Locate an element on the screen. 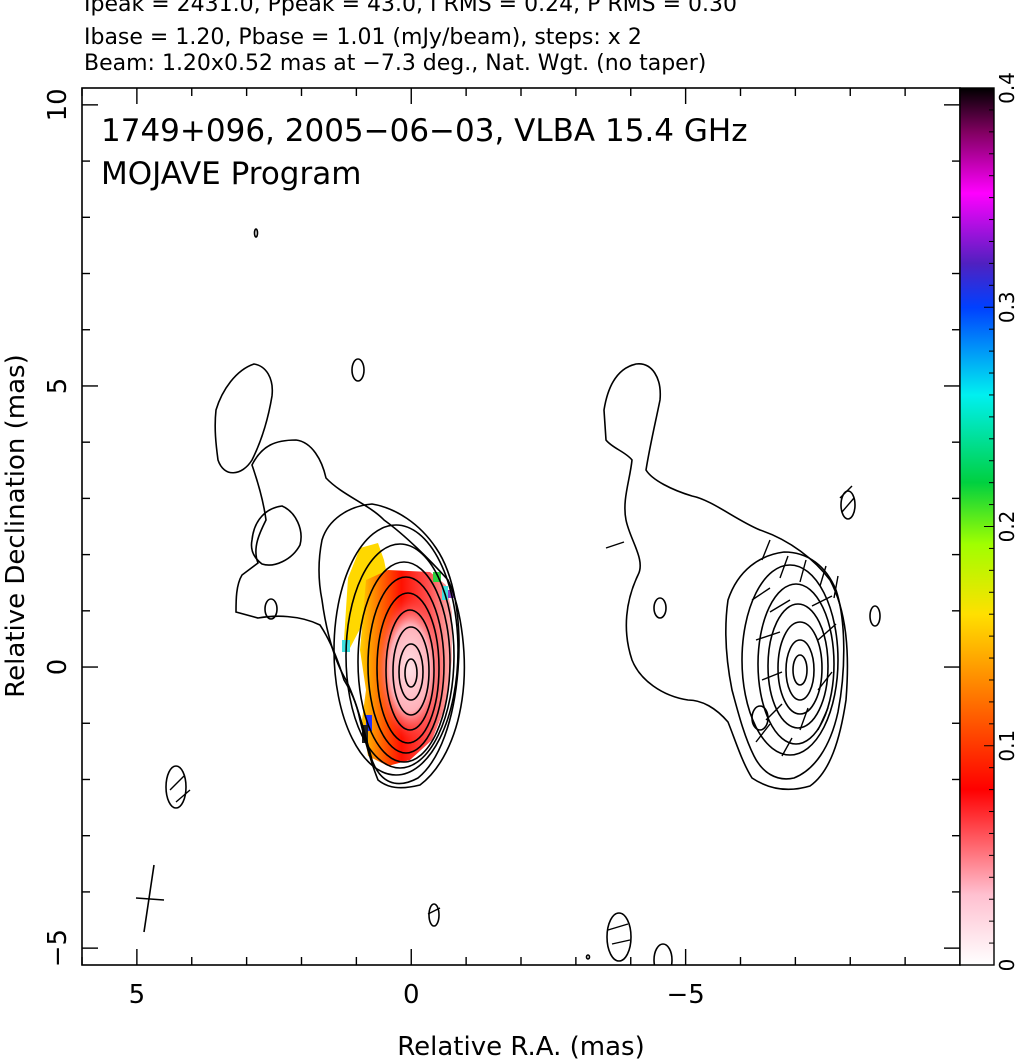  y-tick-label: 5 is located at coordinates (58, 386).